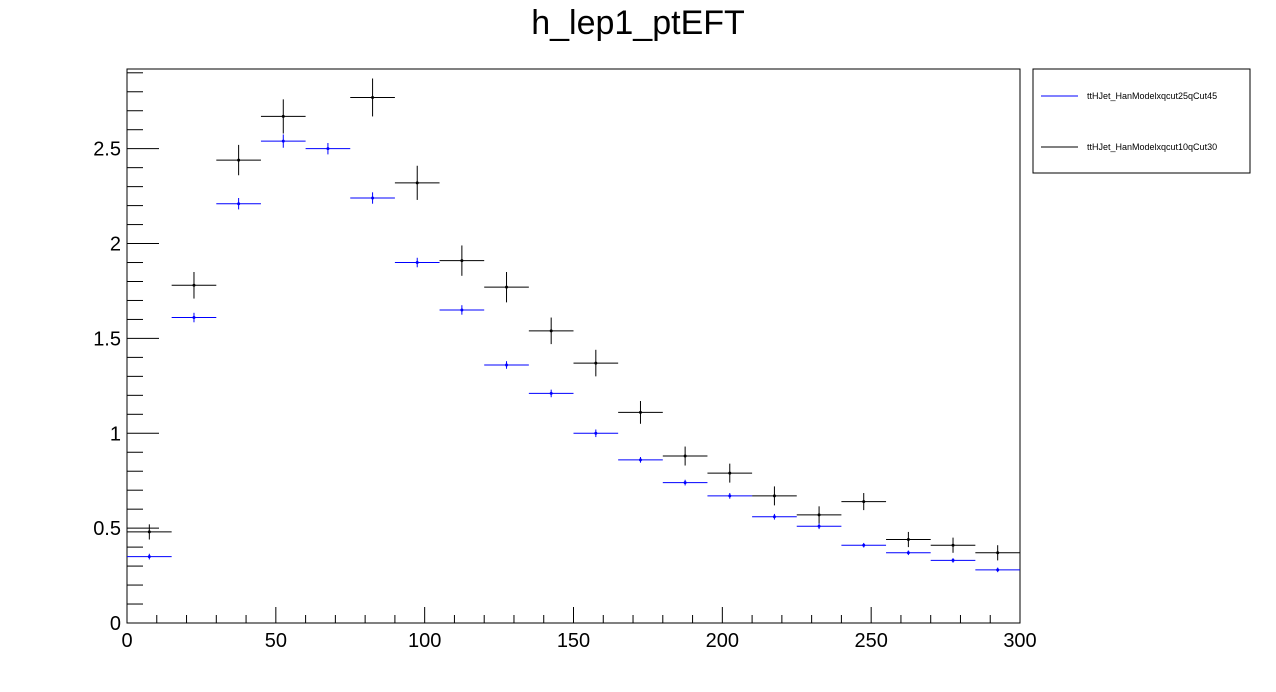 This screenshot has height=692, width=1276. Describe the element at coordinates (276, 641) in the screenshot. I see `x-tick-label: 50` at that location.